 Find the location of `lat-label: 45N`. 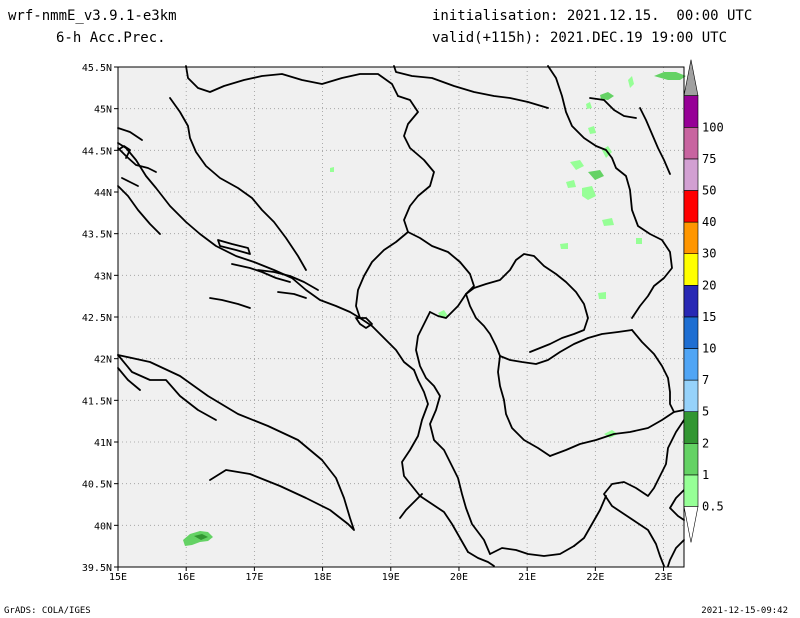

lat-label: 45N is located at coordinates (103, 110).